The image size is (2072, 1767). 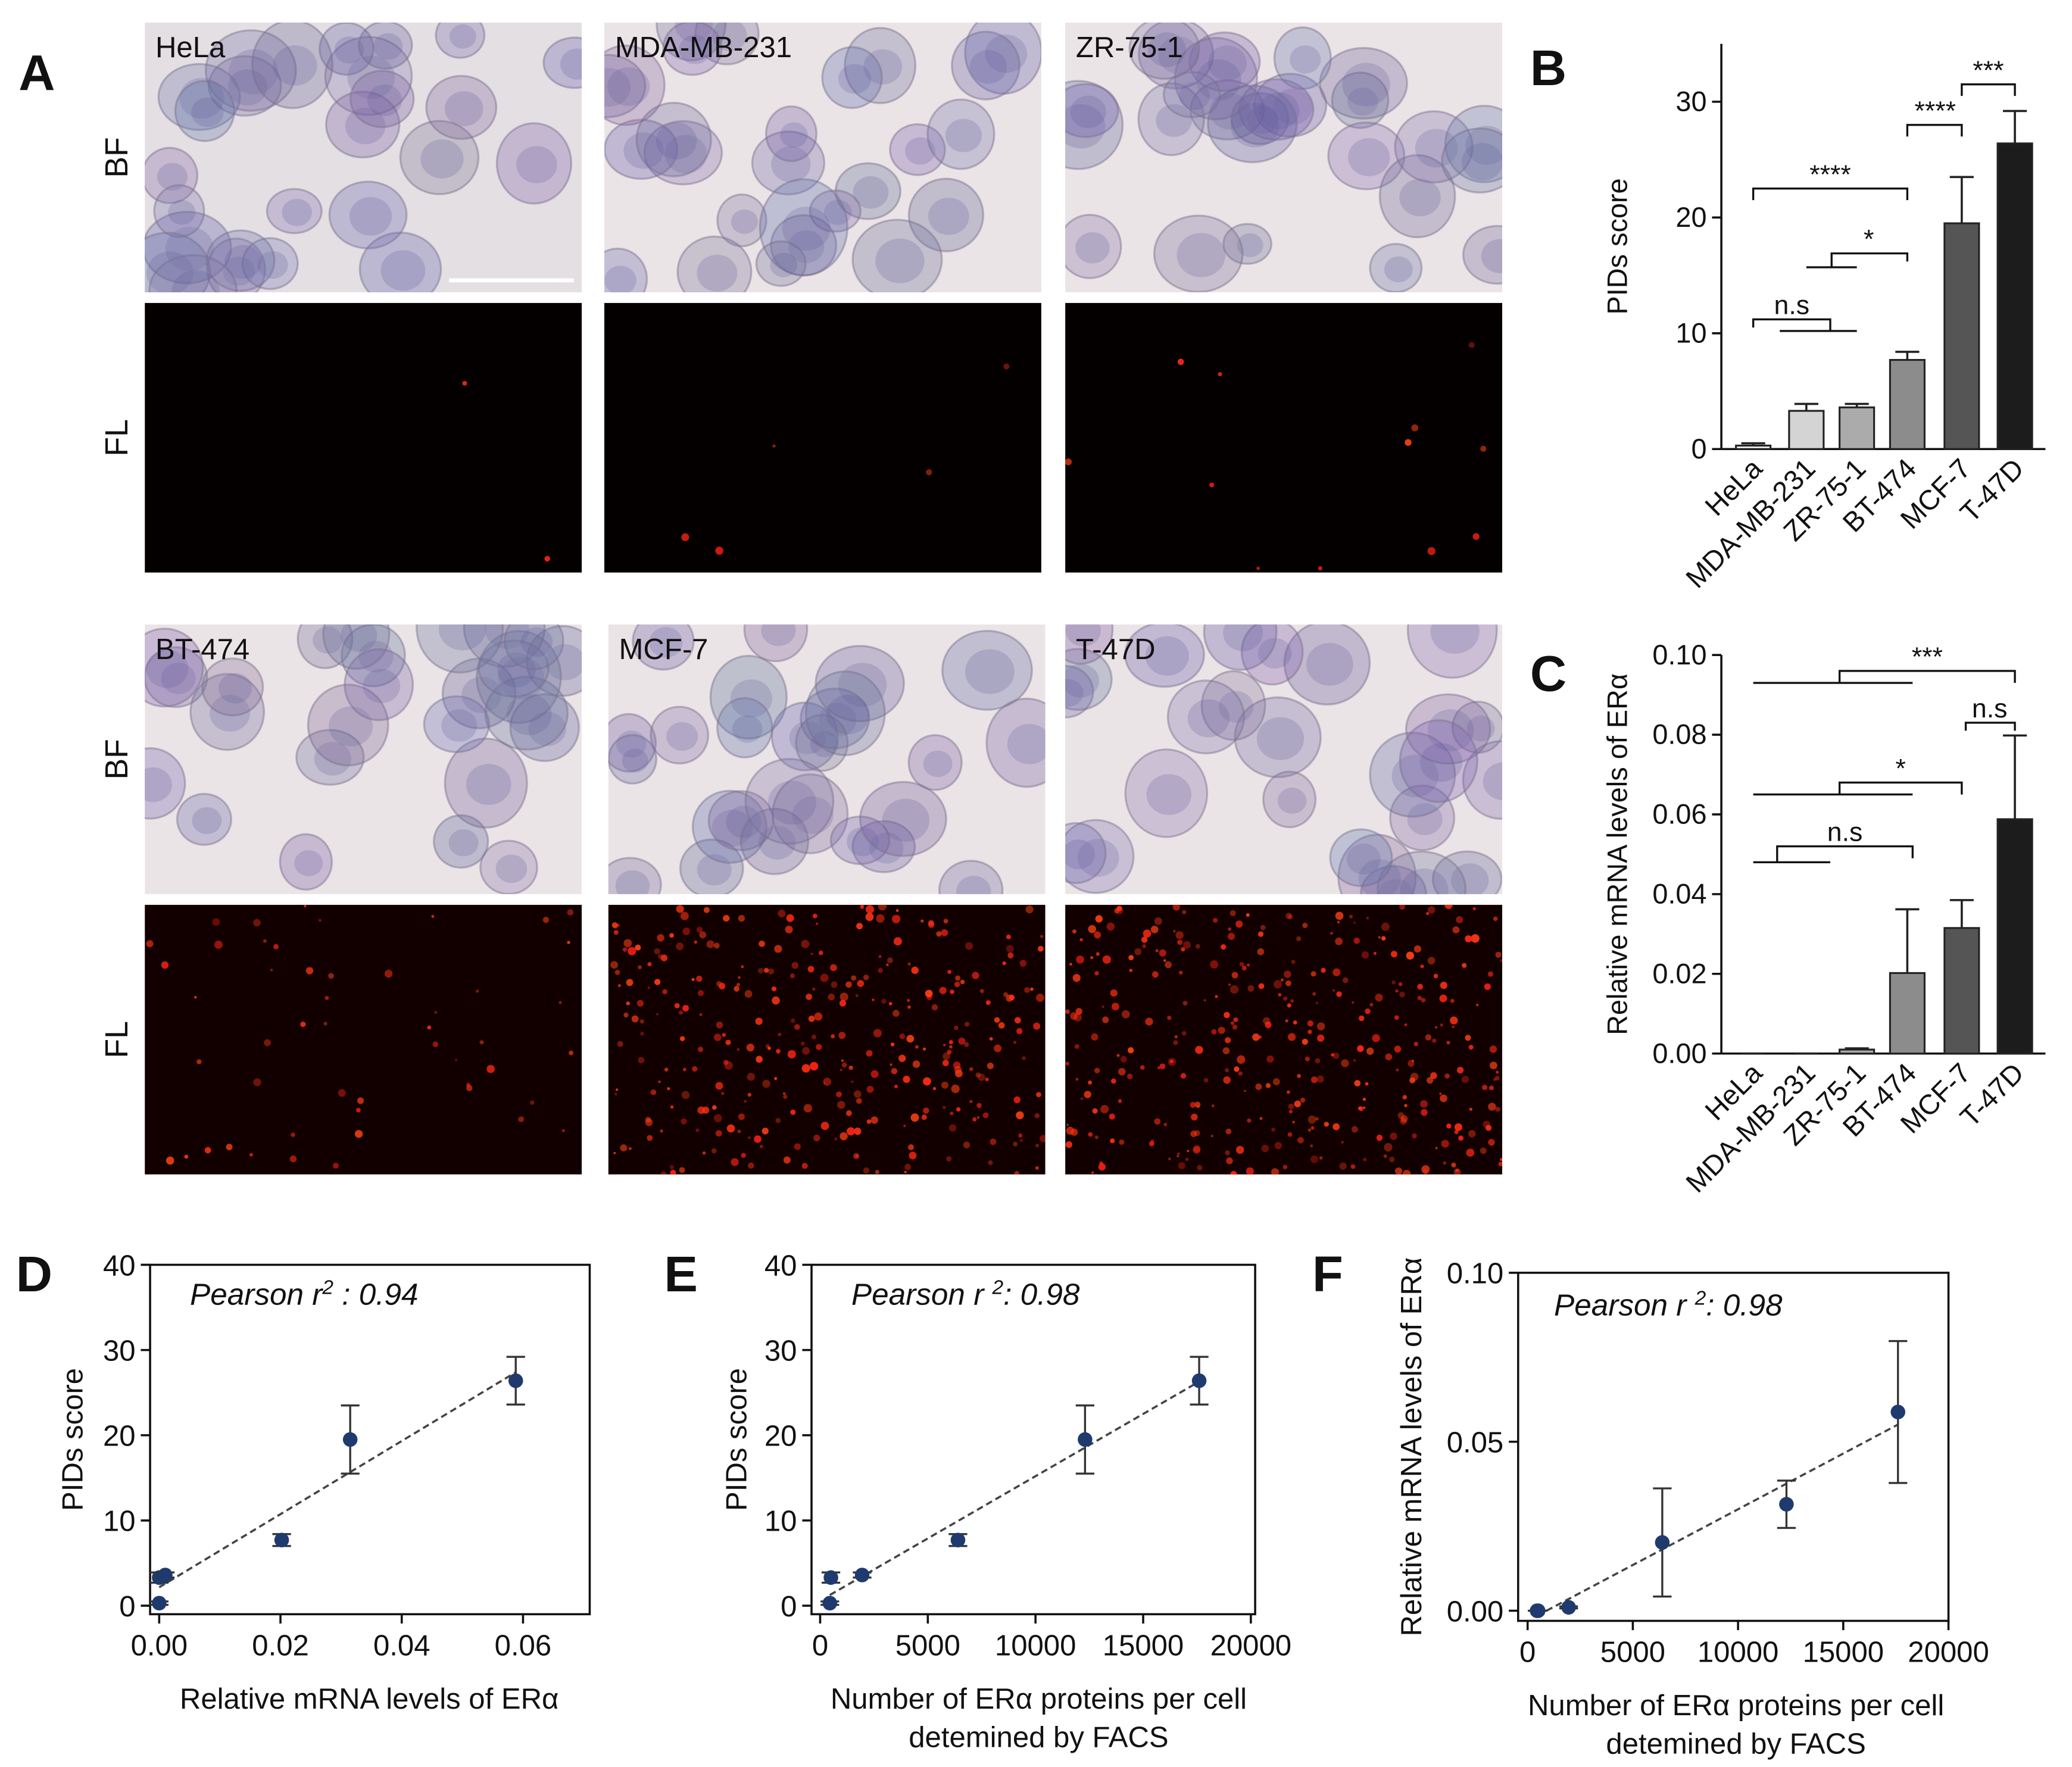 What do you see at coordinates (36, 73) in the screenshot?
I see `panel-letter: A` at bounding box center [36, 73].